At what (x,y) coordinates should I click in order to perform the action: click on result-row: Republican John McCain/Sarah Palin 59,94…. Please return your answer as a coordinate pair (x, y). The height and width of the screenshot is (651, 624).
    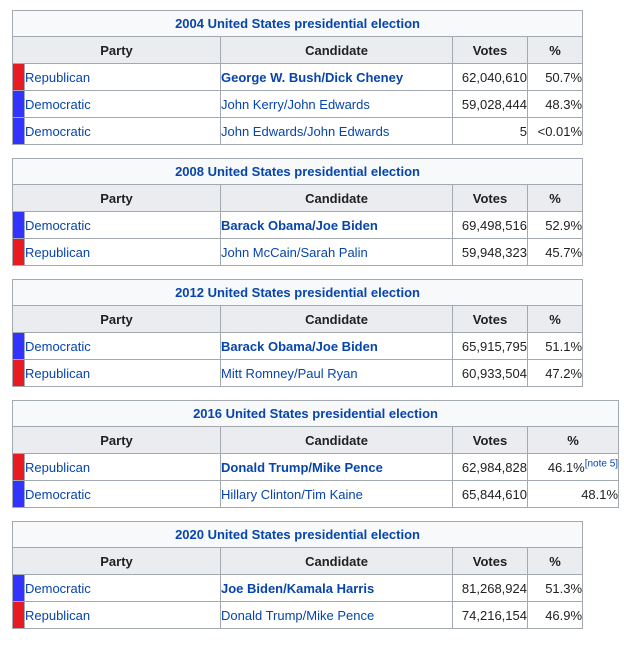
    Looking at the image, I should click on (298, 252).